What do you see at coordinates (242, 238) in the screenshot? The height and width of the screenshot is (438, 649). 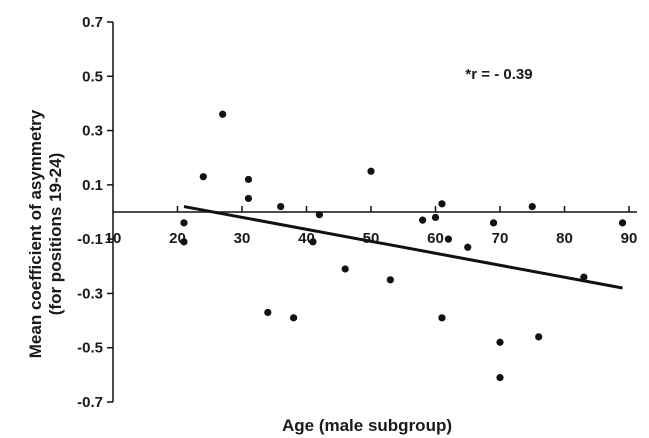 I see `x-tick-label: 30` at bounding box center [242, 238].